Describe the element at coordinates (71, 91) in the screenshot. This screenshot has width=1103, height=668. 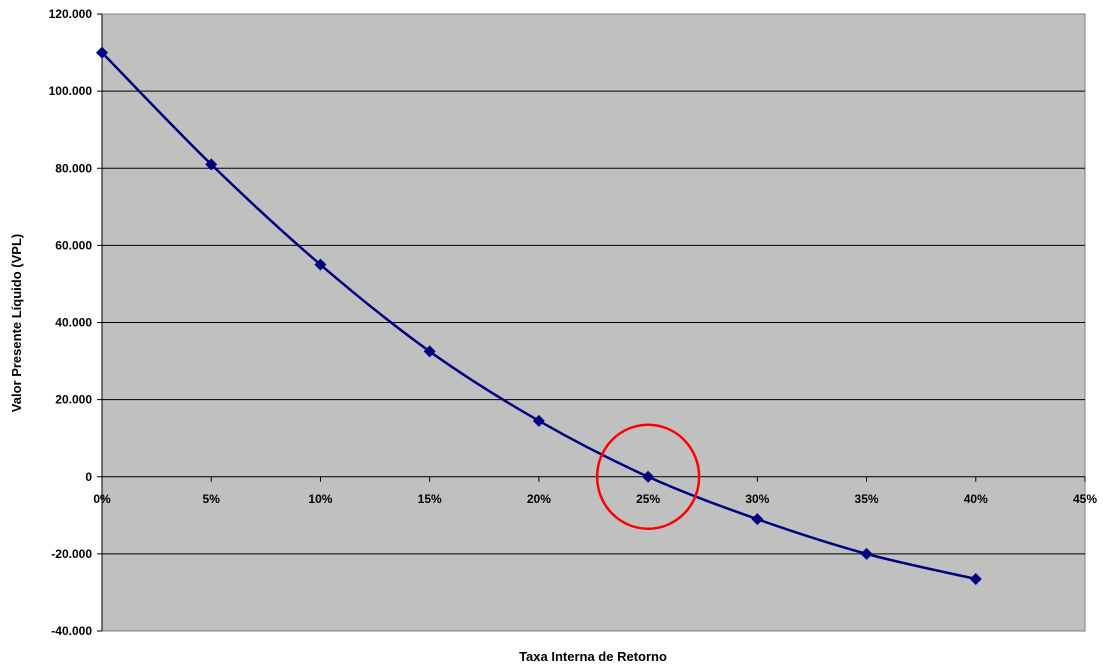
I see `y-tick-label: 100.000` at that location.